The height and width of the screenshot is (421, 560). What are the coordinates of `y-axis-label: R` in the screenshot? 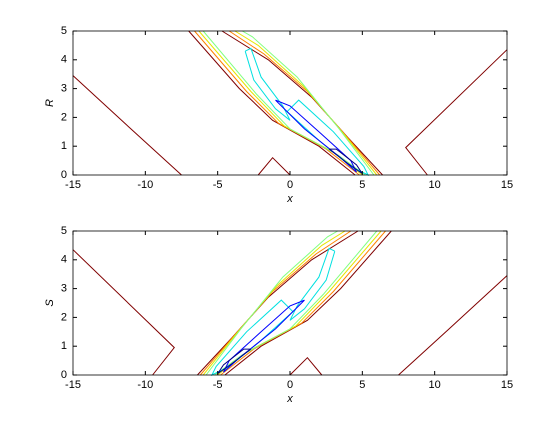 It's located at (50, 103).